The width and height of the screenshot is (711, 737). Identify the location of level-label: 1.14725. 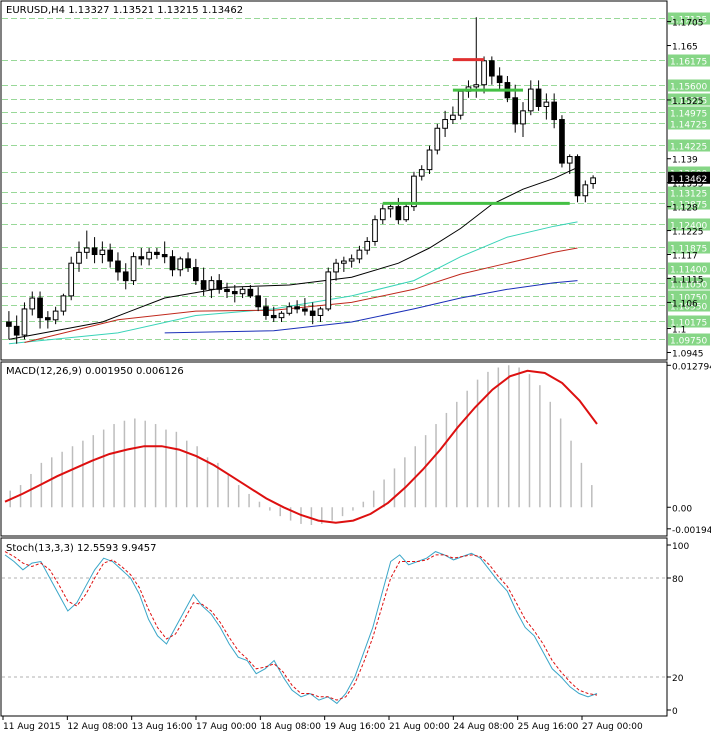
(688, 126).